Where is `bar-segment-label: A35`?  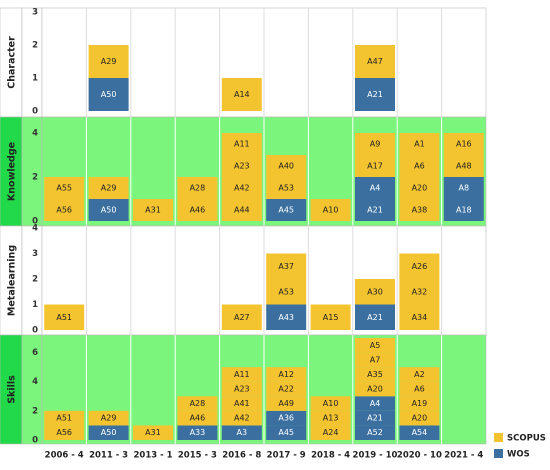
bar-segment-label: A35 is located at coordinates (375, 374).